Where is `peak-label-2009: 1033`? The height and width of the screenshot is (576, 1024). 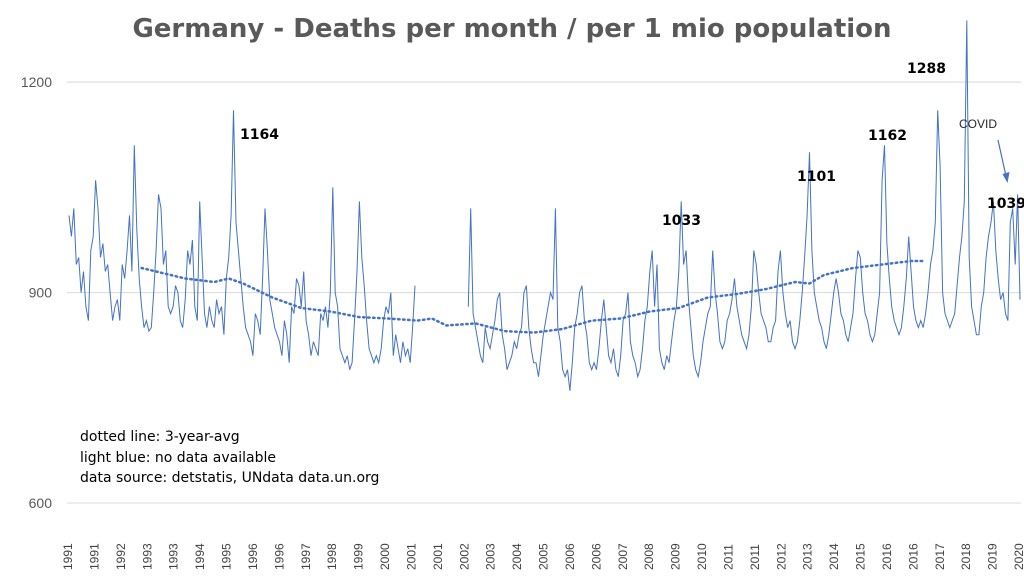 peak-label-2009: 1033 is located at coordinates (681, 221).